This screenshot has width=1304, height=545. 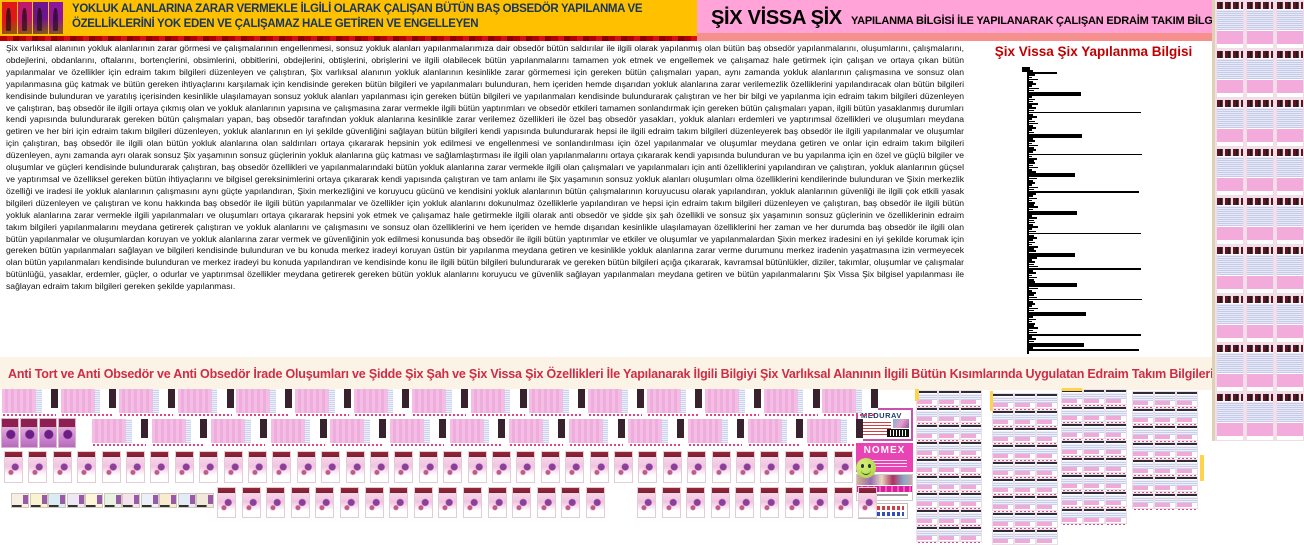 I want to click on yellow-accent, so click(x=917, y=395).